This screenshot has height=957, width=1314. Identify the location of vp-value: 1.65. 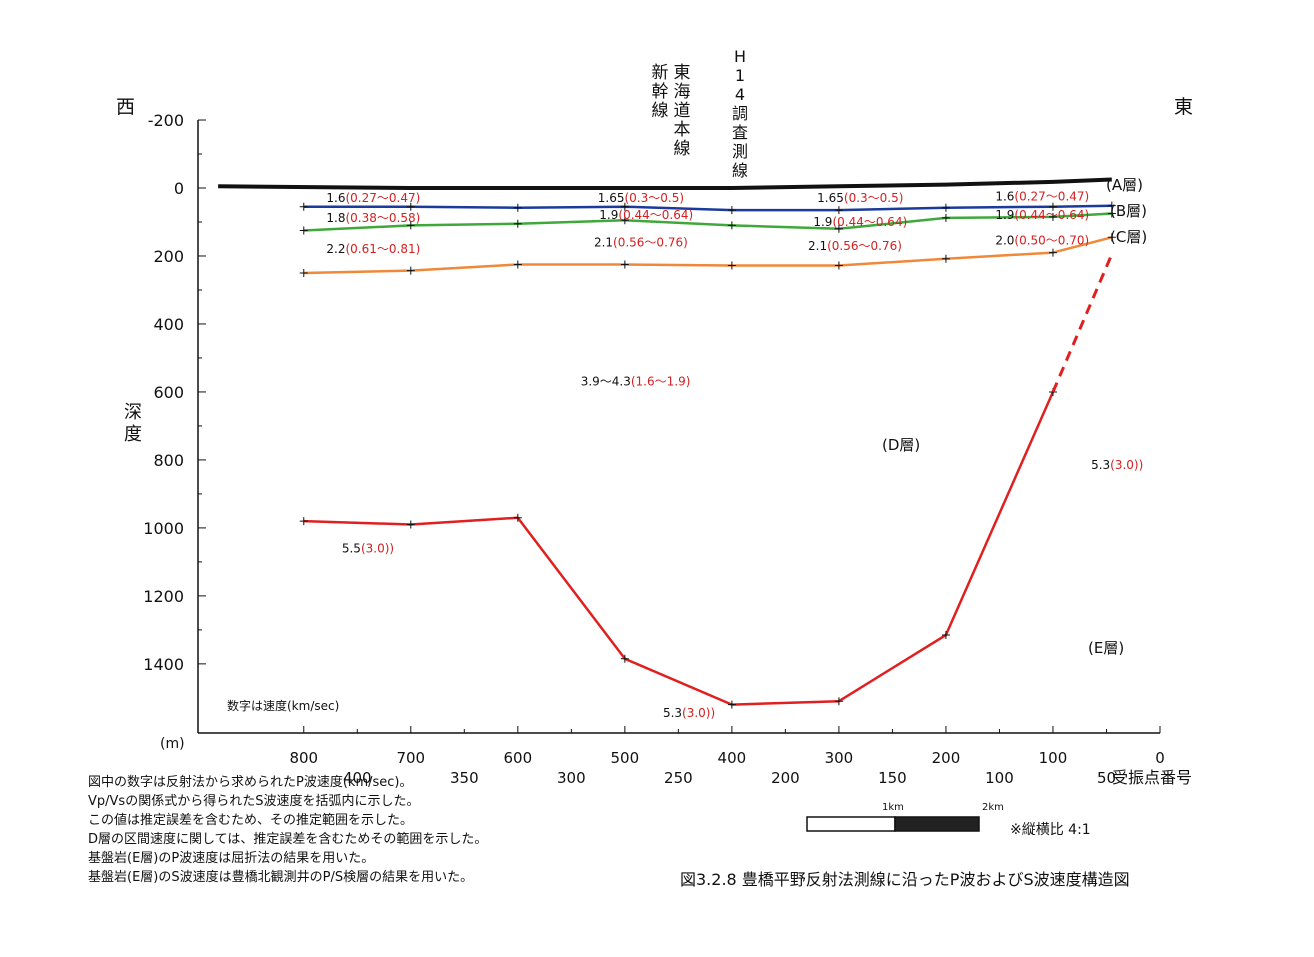
(611, 198).